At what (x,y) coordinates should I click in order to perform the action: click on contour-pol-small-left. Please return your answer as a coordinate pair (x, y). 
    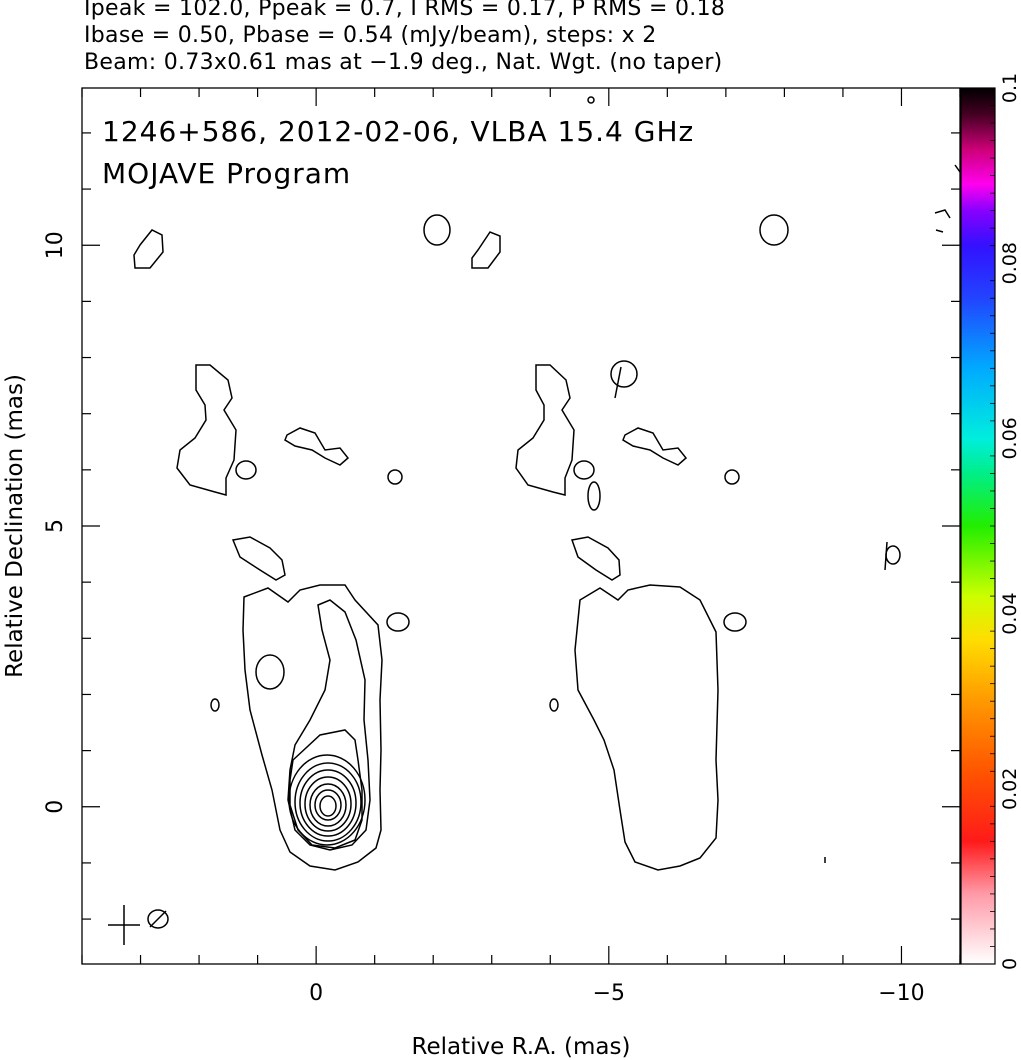
    Looking at the image, I should click on (554, 705).